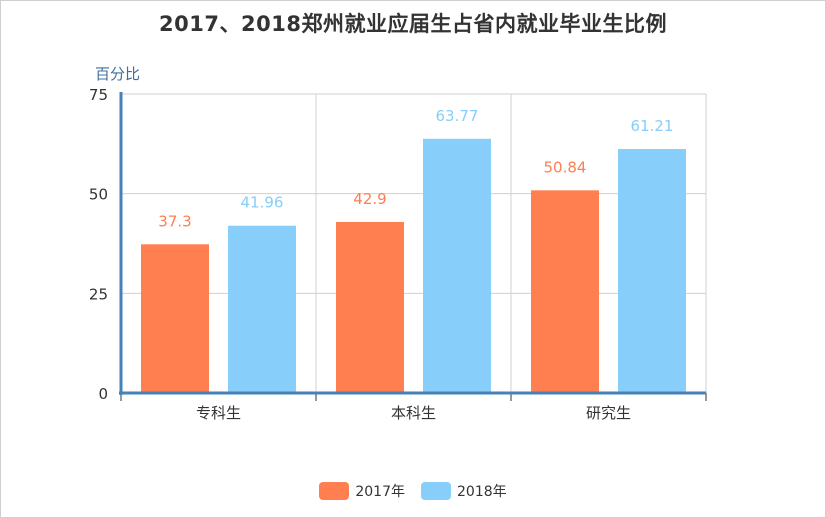  What do you see at coordinates (413, 413) in the screenshot?
I see `x-tick-label: 本科生` at bounding box center [413, 413].